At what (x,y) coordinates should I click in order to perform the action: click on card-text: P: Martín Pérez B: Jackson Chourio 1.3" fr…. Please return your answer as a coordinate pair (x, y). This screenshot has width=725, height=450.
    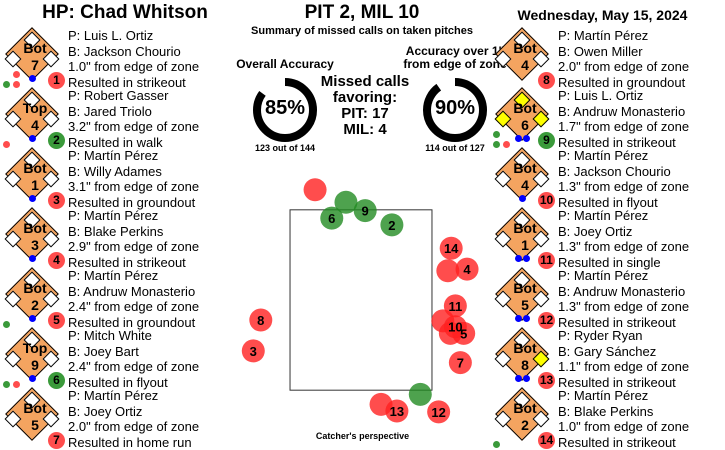
    Looking at the image, I should click on (623, 179).